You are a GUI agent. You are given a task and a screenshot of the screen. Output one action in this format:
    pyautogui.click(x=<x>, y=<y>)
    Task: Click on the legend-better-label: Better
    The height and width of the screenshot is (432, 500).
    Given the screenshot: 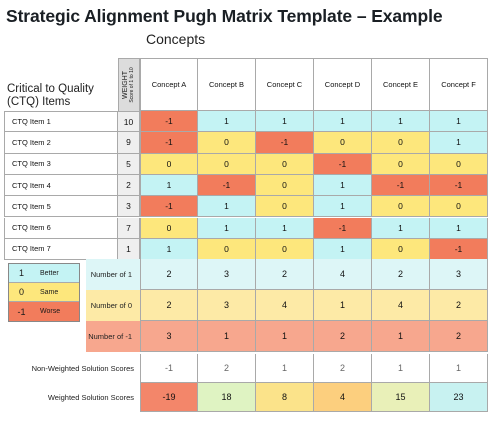 What is the action you would take?
    pyautogui.click(x=56, y=273)
    